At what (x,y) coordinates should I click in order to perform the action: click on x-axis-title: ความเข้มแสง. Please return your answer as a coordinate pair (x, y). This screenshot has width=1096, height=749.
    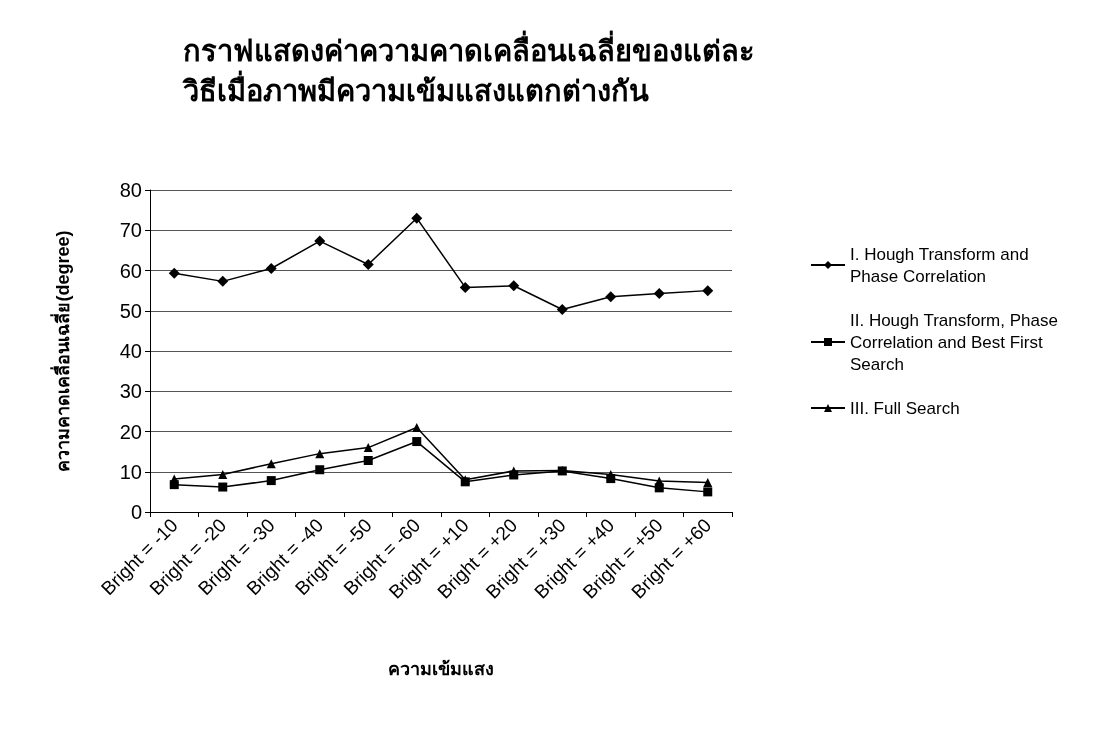
    Looking at the image, I should click on (441, 669).